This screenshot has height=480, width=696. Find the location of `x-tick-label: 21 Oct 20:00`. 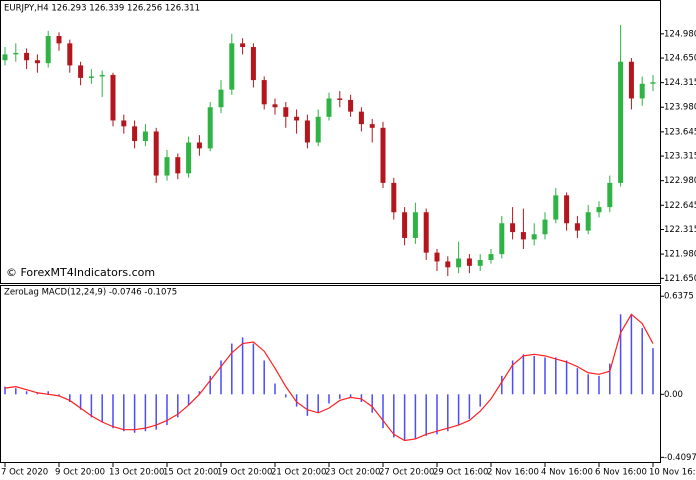

x-tick-label: 21 Oct 20:00 is located at coordinates (298, 473).